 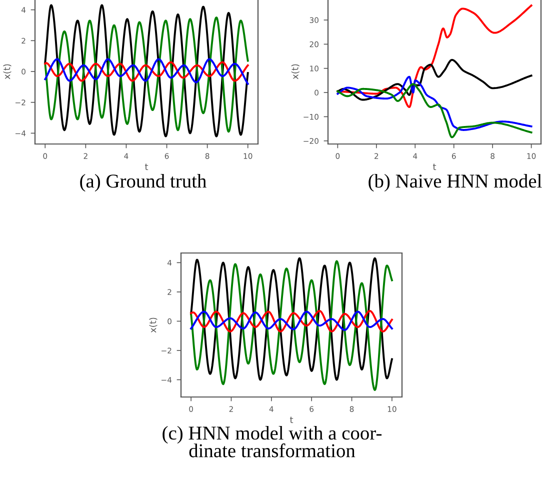 What do you see at coordinates (272, 442) in the screenshot?
I see `text: (c) HNN model with a coor- dinate transformation` at bounding box center [272, 442].